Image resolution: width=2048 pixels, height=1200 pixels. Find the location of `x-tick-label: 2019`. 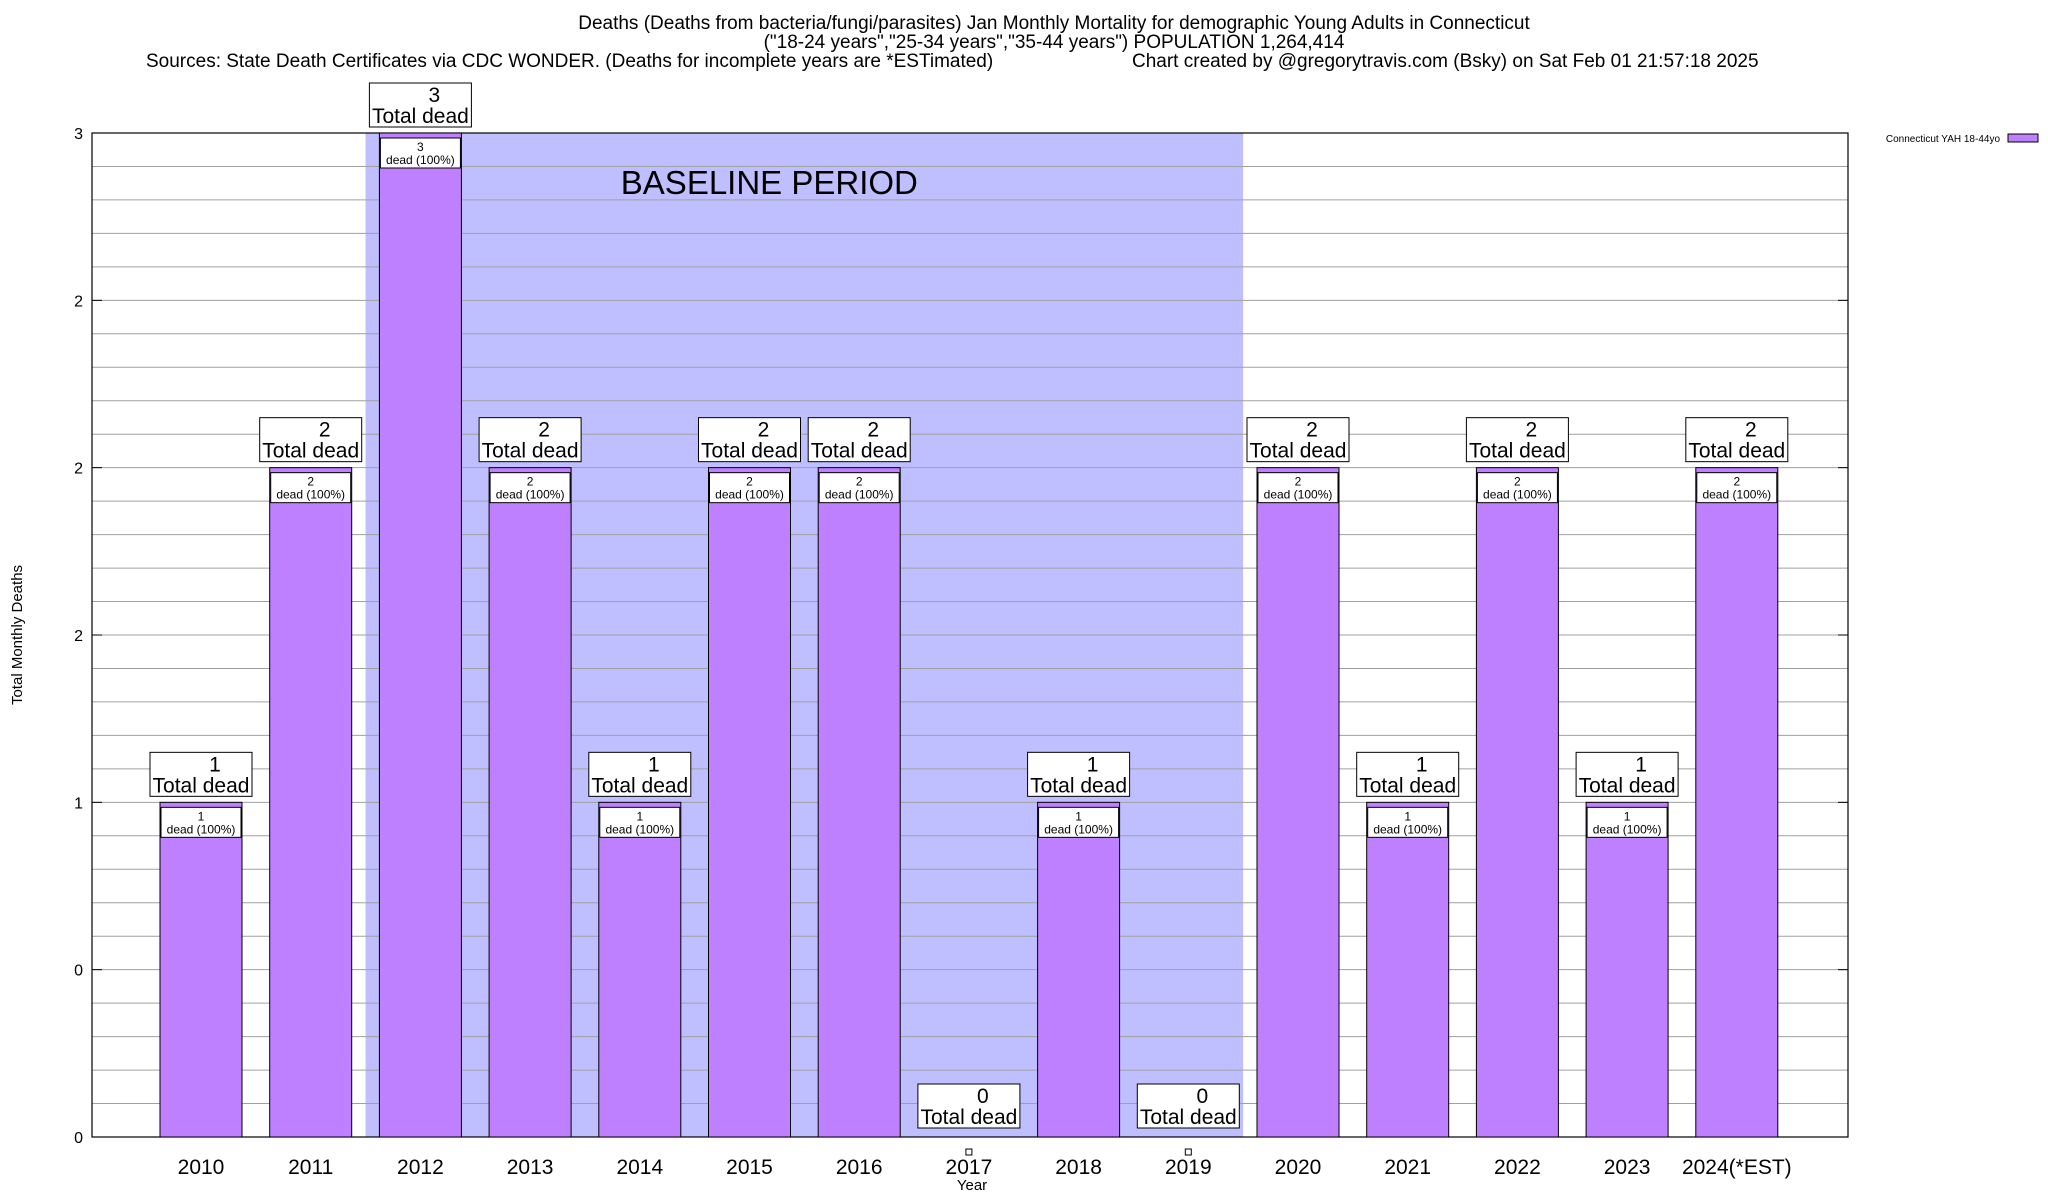

x-tick-label: 2019 is located at coordinates (1188, 1167).